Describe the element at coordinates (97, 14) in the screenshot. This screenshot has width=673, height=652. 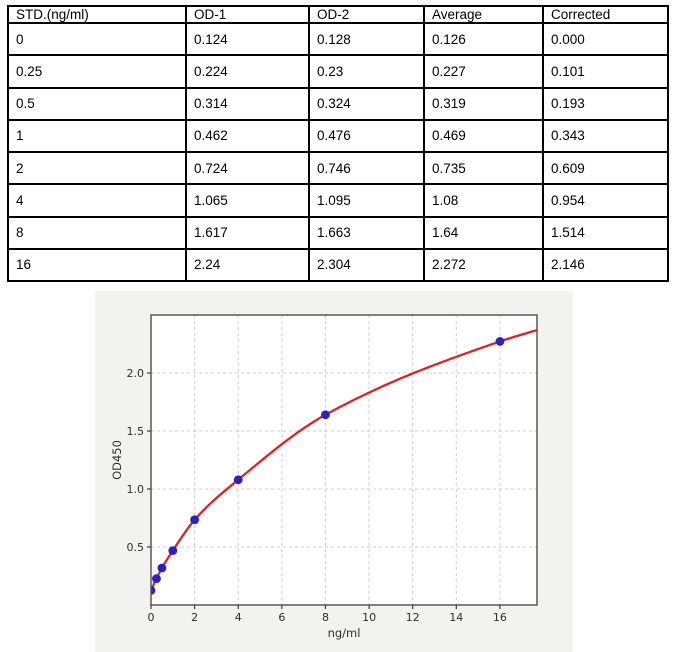
I see `col-header-std: STD.(ng/ml)` at that location.